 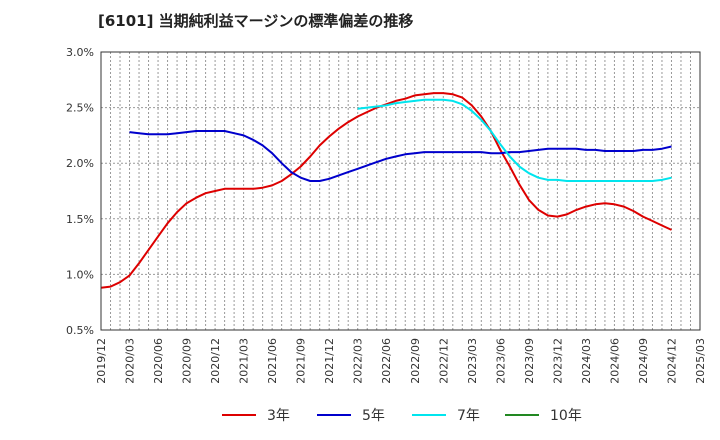 What do you see at coordinates (256, 21) in the screenshot?
I see `chart-title: [6101] 当期純利益マージンの標準偏差の推移` at bounding box center [256, 21].